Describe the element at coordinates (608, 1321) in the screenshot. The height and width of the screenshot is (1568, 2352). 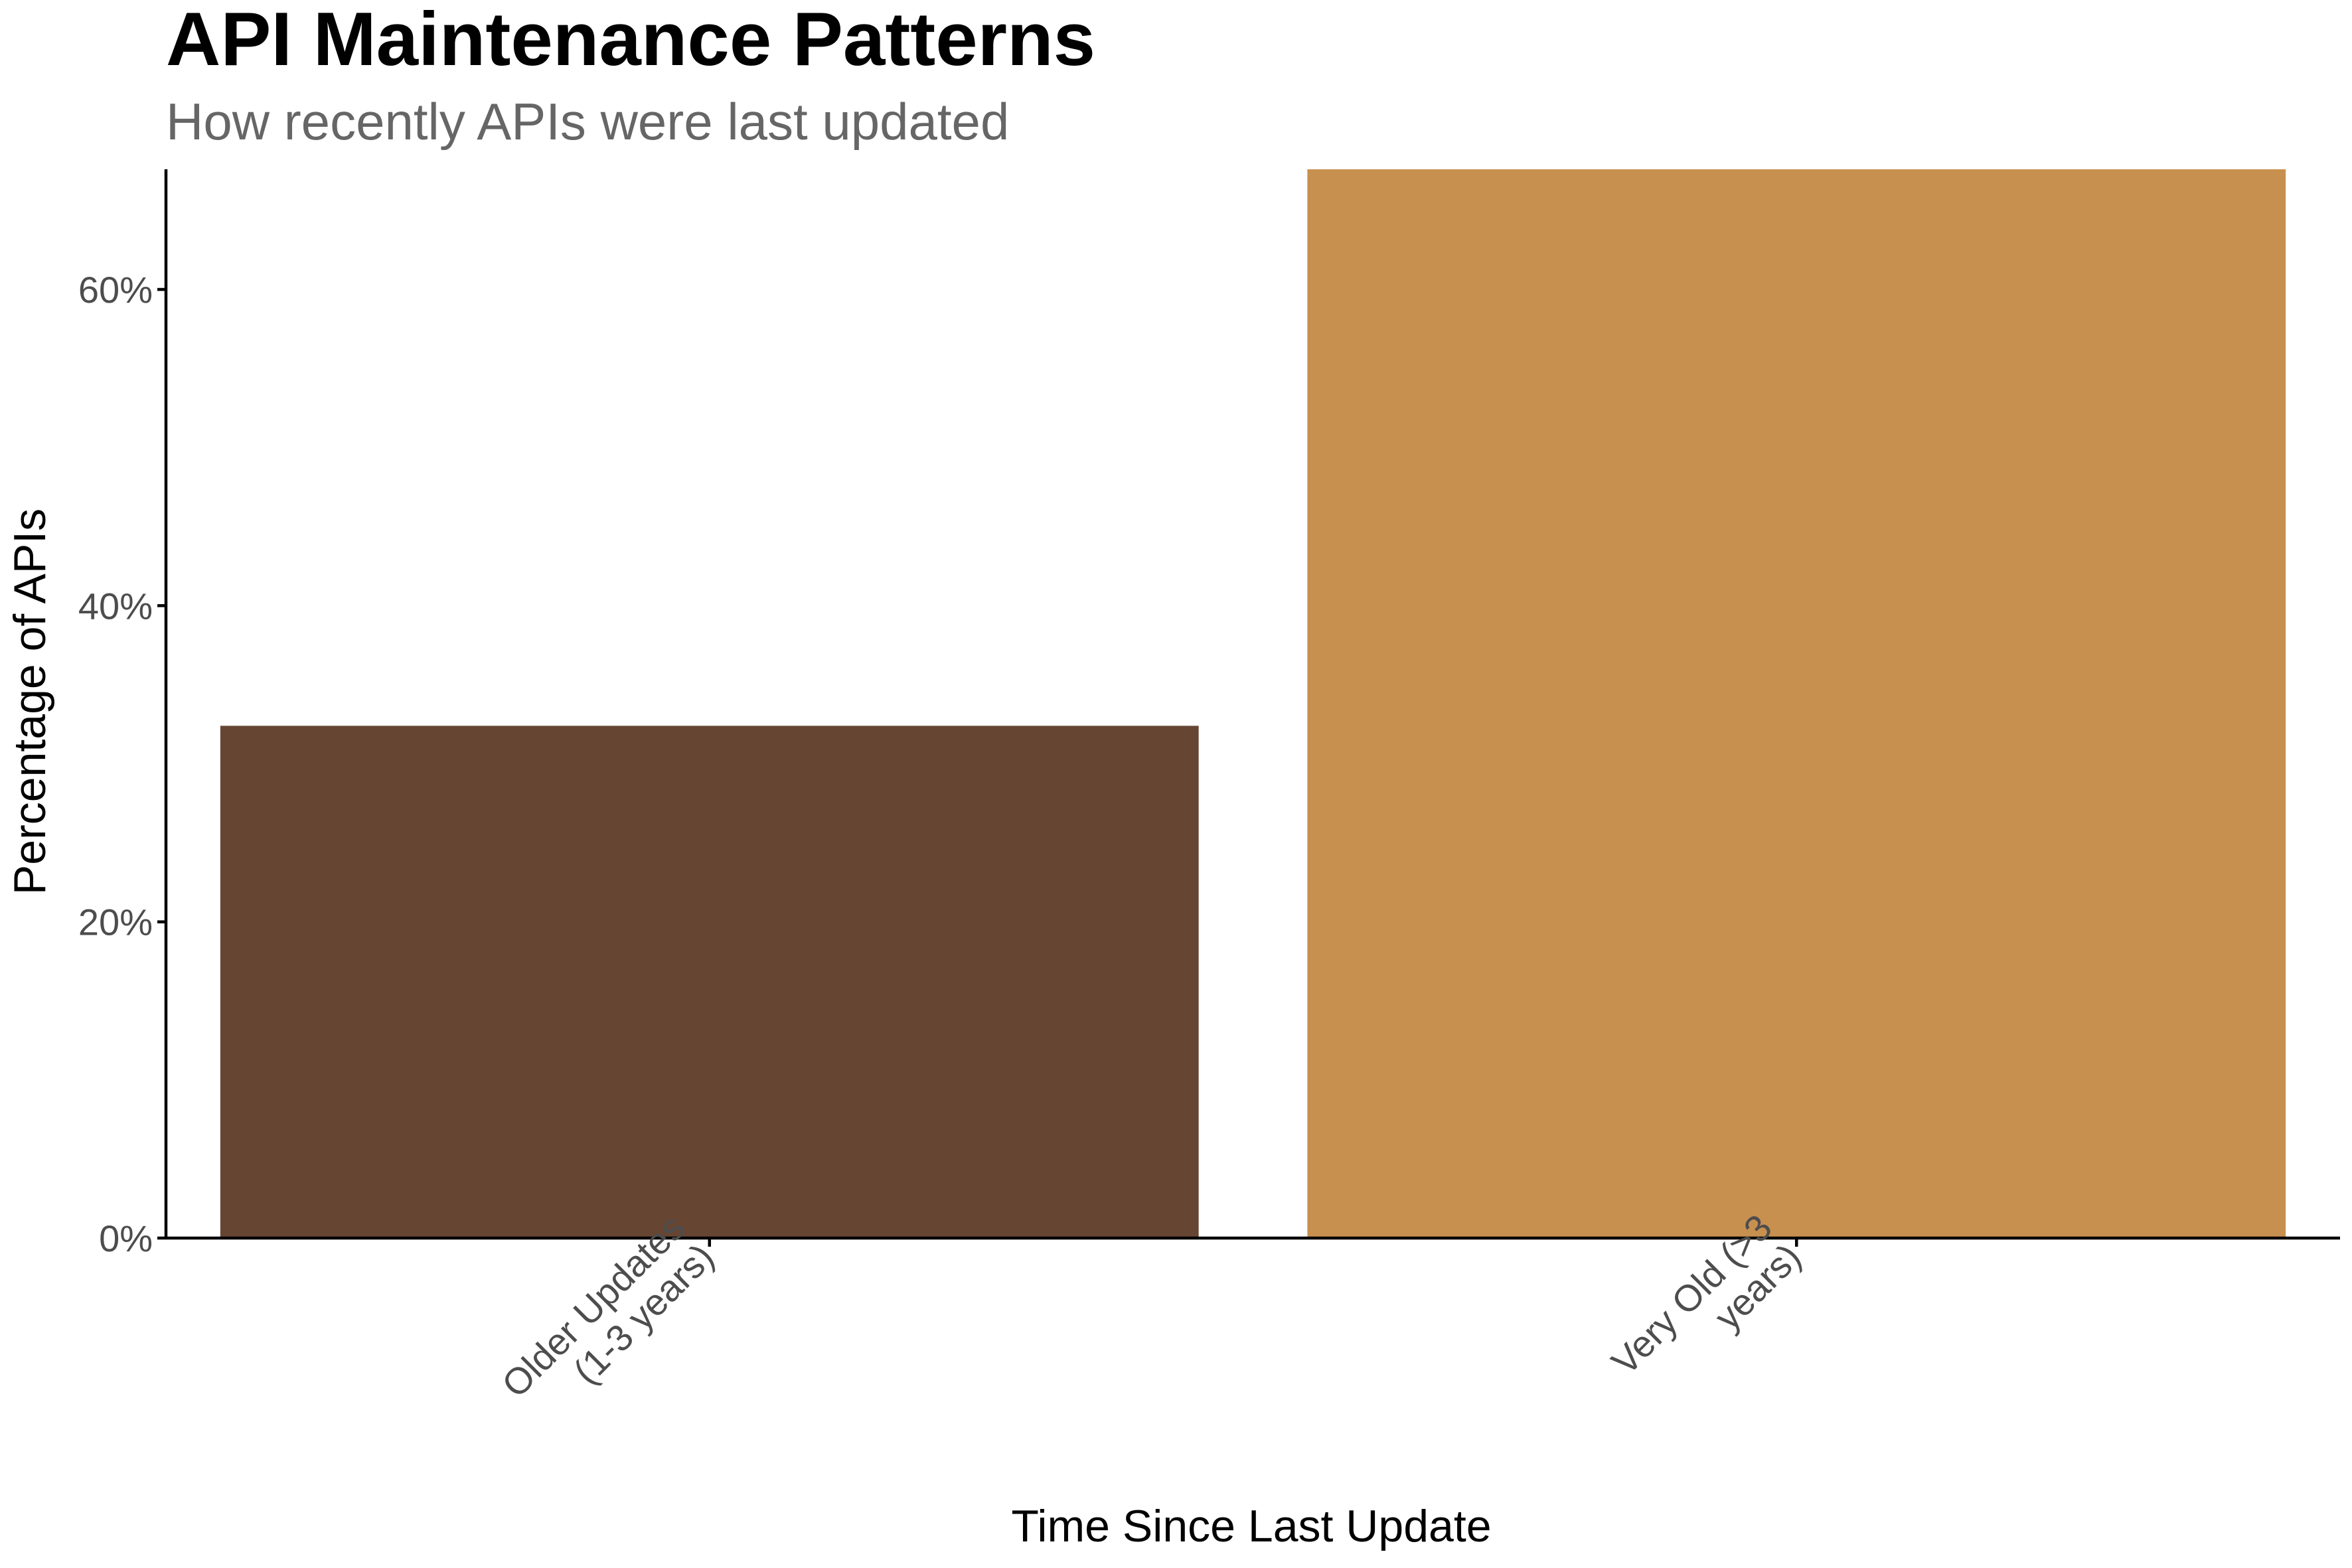
I see `x-tick-label: Older Updates(1-3 years)` at that location.